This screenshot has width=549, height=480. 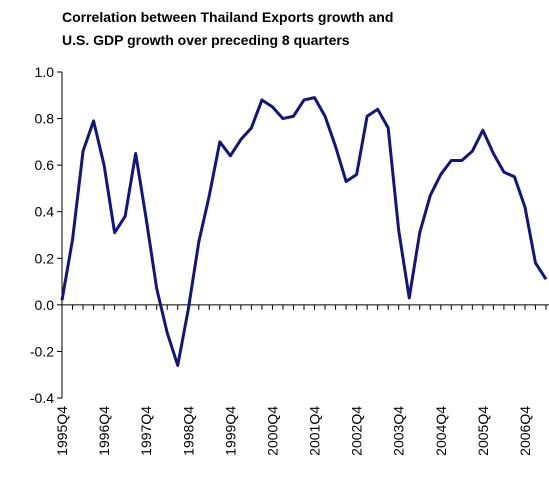 I want to click on x-tick-label: 2003Q4, so click(x=399, y=431).